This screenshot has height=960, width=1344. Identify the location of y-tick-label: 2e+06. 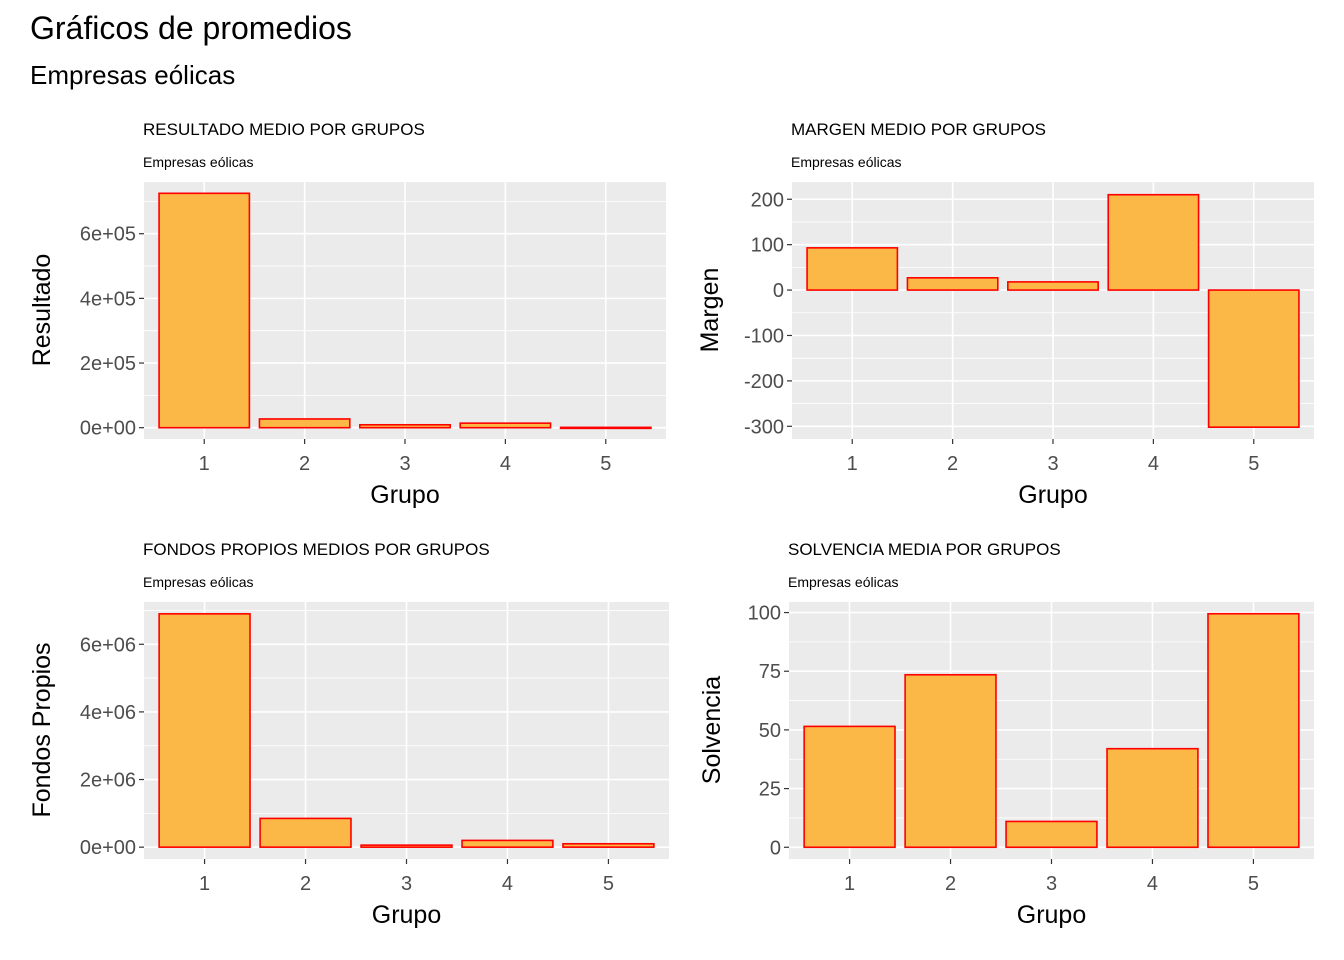
(108, 781).